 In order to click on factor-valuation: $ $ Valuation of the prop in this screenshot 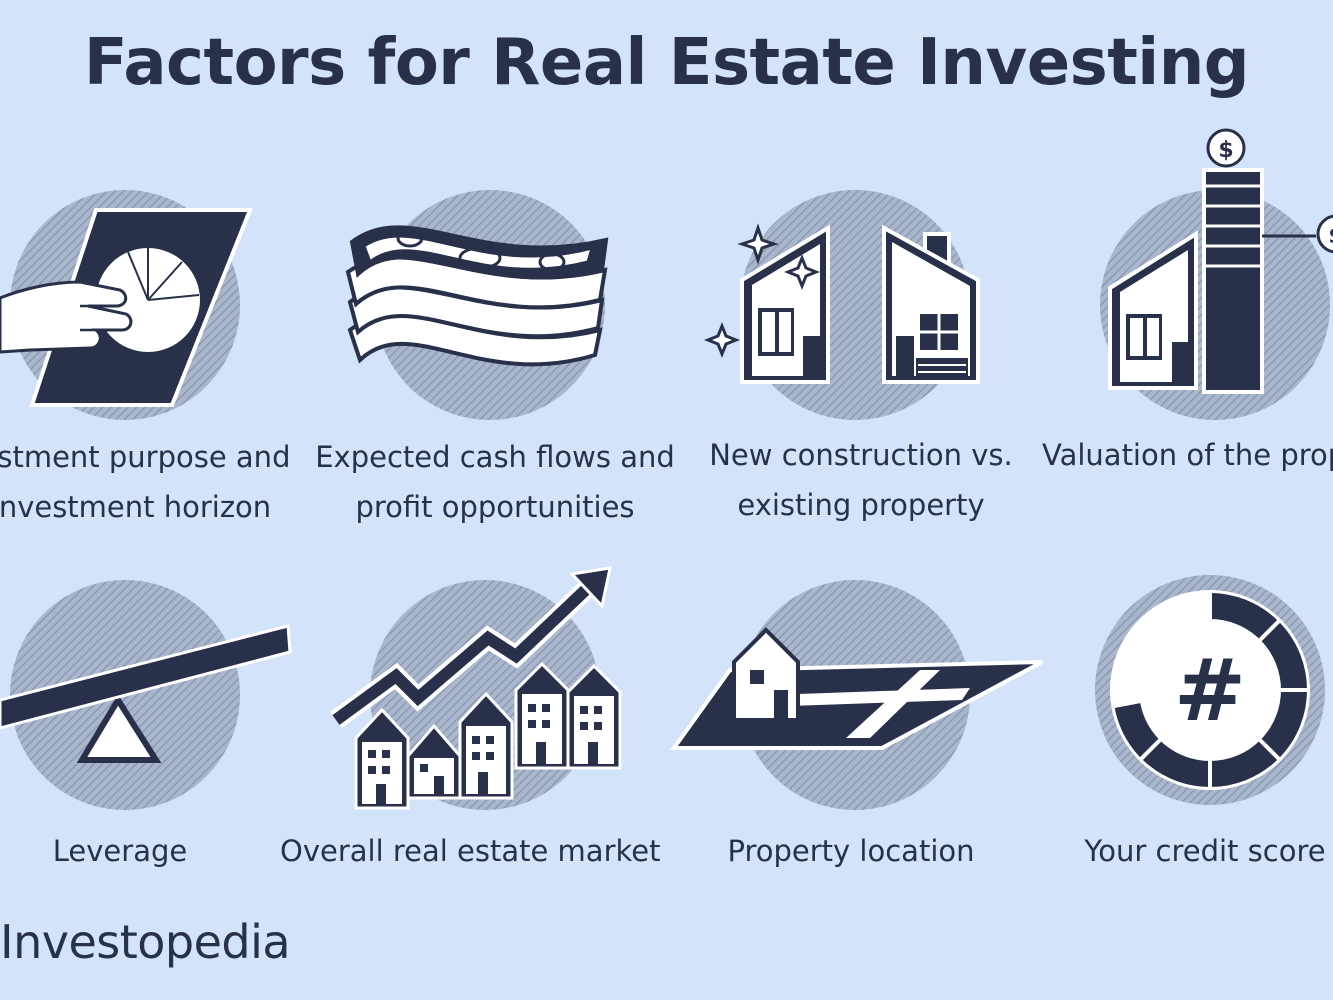, I will do `click(1186, 270)`.